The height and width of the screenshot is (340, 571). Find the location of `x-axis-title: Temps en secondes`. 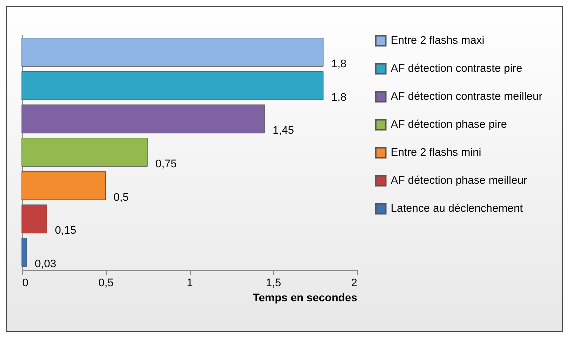

x-axis-title: Temps en secondes is located at coordinates (305, 298).